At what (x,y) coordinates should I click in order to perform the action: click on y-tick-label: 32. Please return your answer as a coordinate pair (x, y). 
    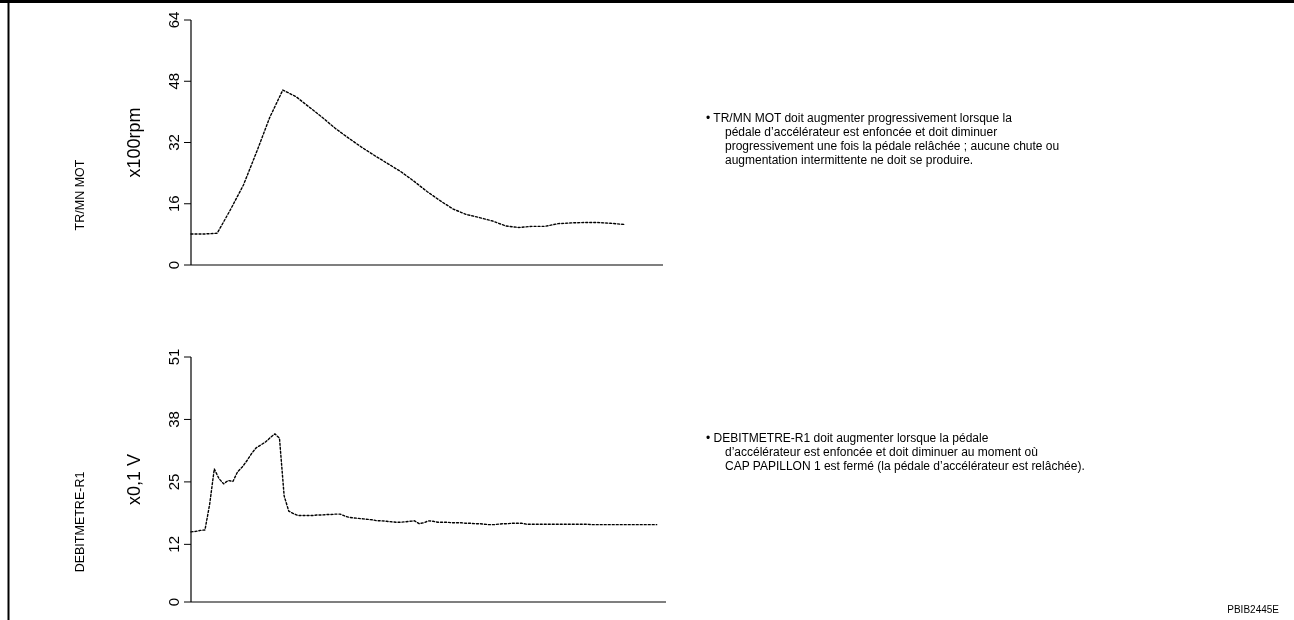
    Looking at the image, I should click on (173, 142).